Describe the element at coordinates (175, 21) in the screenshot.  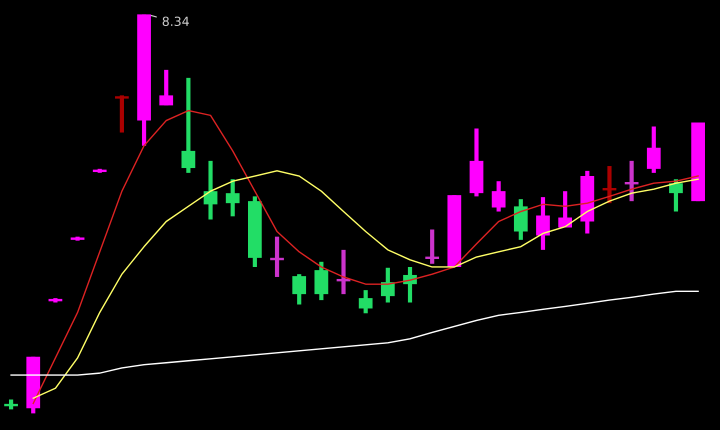
I see `annotation: 8.34` at that location.